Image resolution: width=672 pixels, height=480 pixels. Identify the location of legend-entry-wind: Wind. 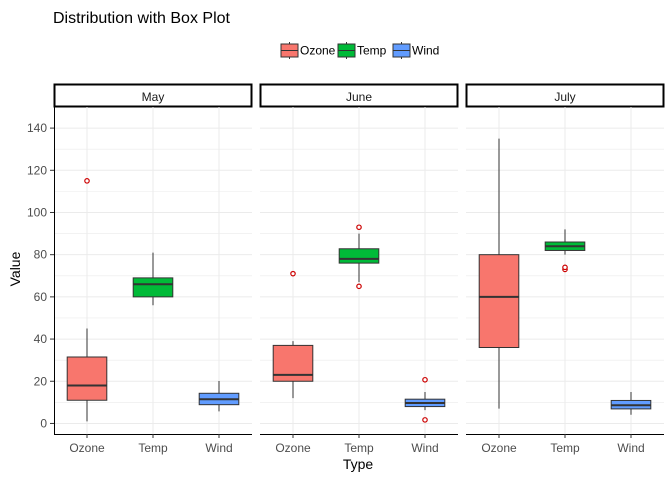
(415, 50).